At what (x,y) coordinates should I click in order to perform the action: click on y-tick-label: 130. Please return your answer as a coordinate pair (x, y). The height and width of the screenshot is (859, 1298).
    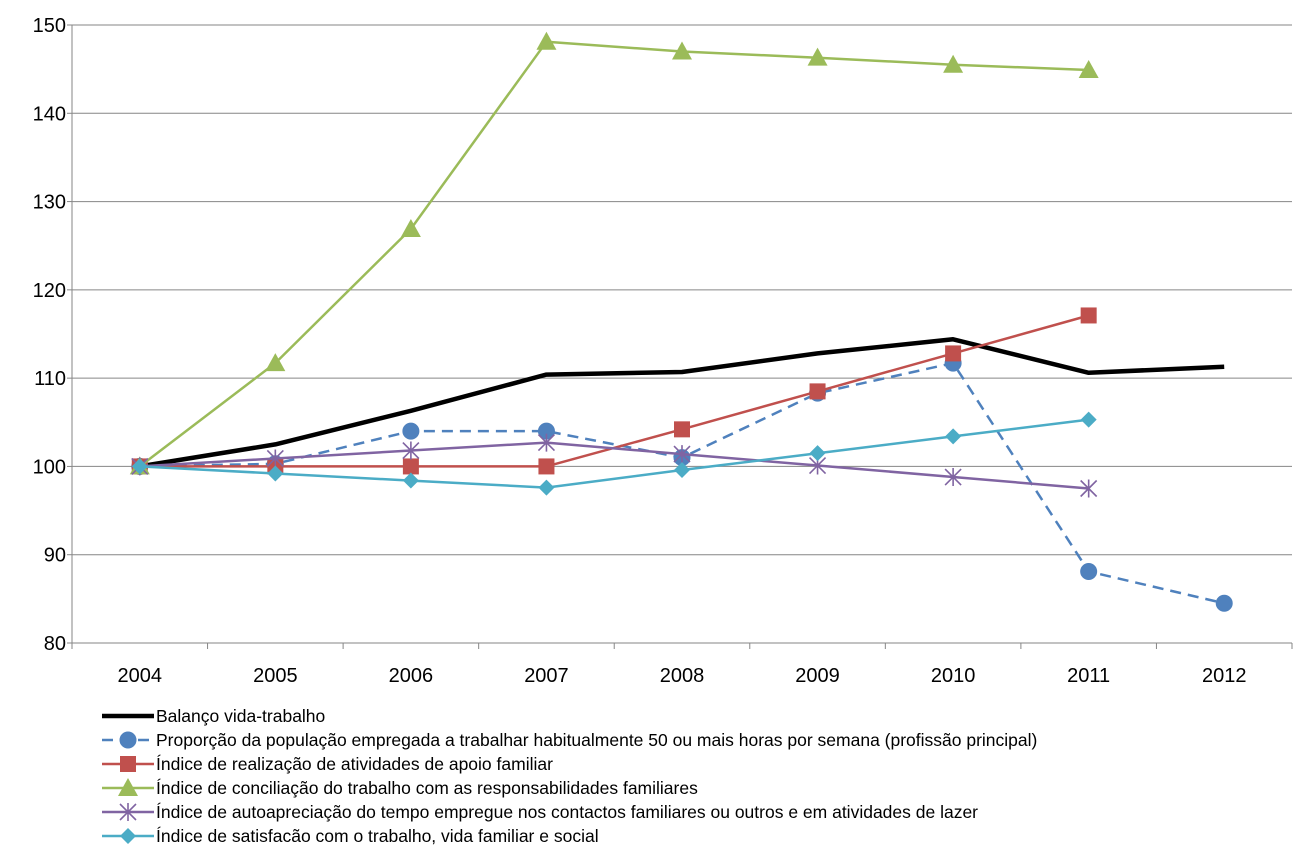
    Looking at the image, I should click on (49, 203).